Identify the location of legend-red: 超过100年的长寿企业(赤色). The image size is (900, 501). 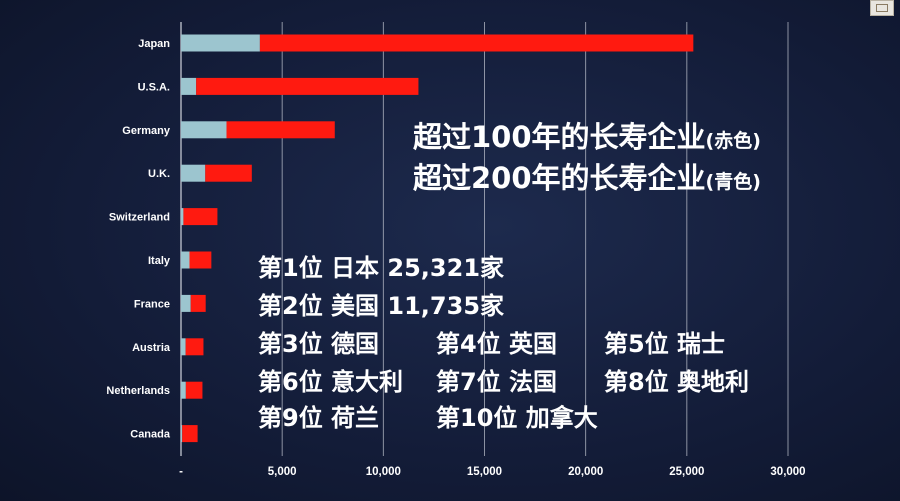
(587, 135).